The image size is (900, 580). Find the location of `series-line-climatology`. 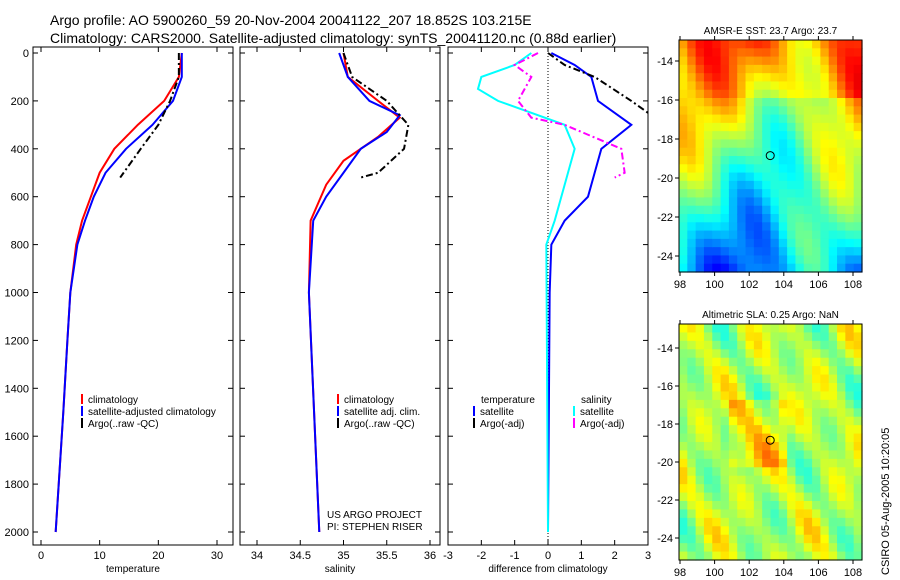

series-line-climatology is located at coordinates (354, 292).